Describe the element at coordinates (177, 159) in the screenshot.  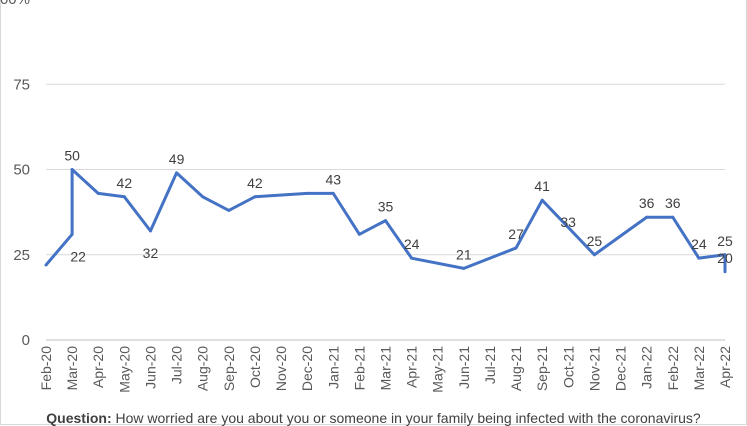
I see `data-label: 49` at that location.